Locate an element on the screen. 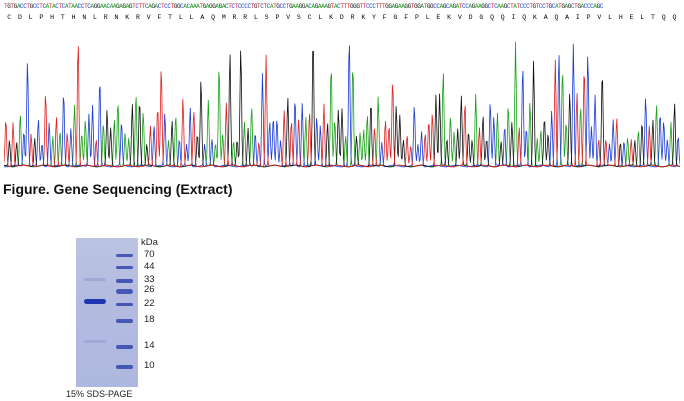 The image size is (684, 401). marker-label: 70 is located at coordinates (149, 254).